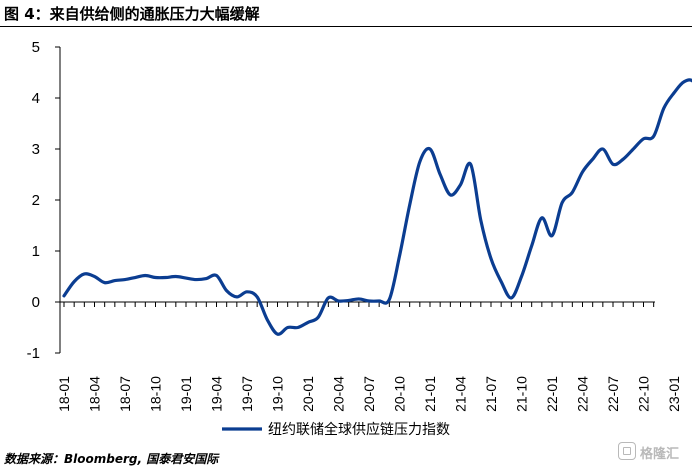 Image resolution: width=692 pixels, height=468 pixels. I want to click on x-tick-label: 19-10, so click(278, 394).